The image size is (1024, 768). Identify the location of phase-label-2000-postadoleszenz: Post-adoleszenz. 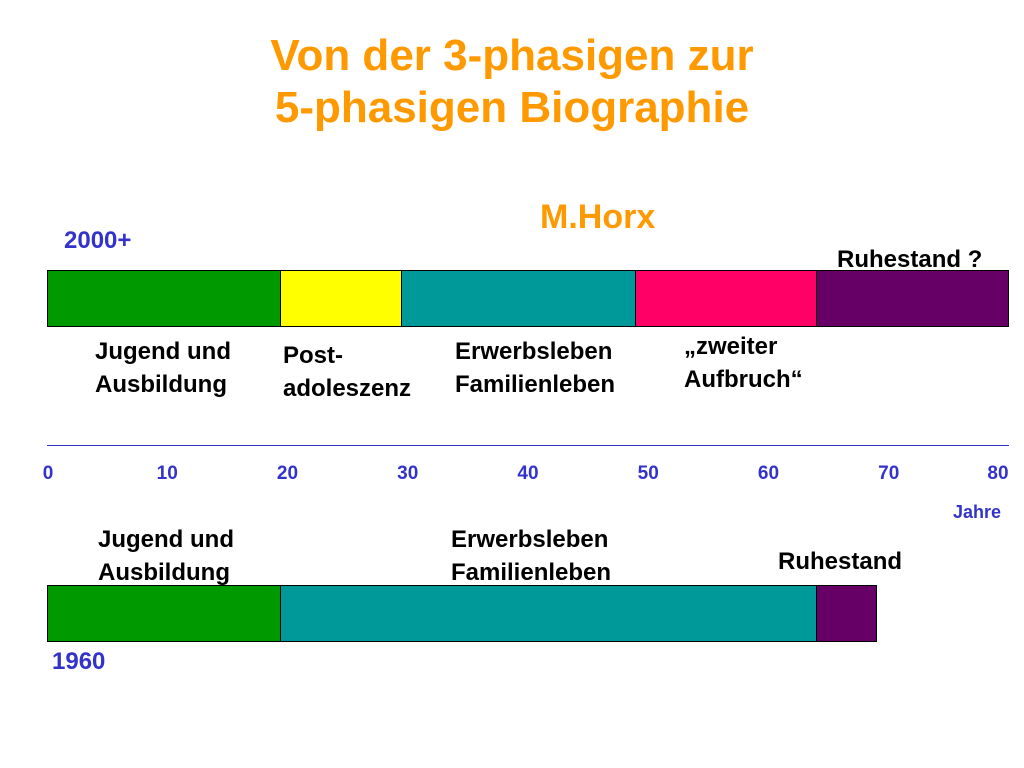
(347, 372).